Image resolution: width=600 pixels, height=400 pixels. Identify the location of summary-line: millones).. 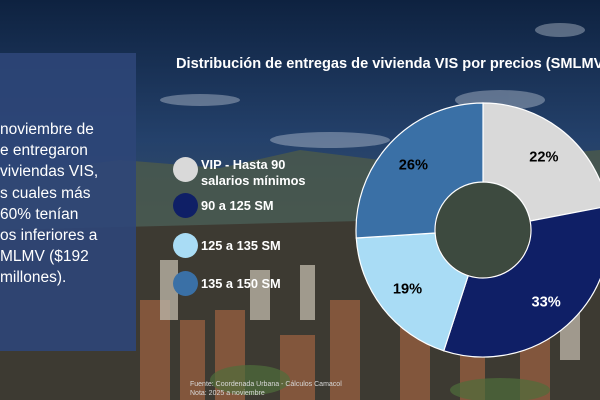
(33, 278).